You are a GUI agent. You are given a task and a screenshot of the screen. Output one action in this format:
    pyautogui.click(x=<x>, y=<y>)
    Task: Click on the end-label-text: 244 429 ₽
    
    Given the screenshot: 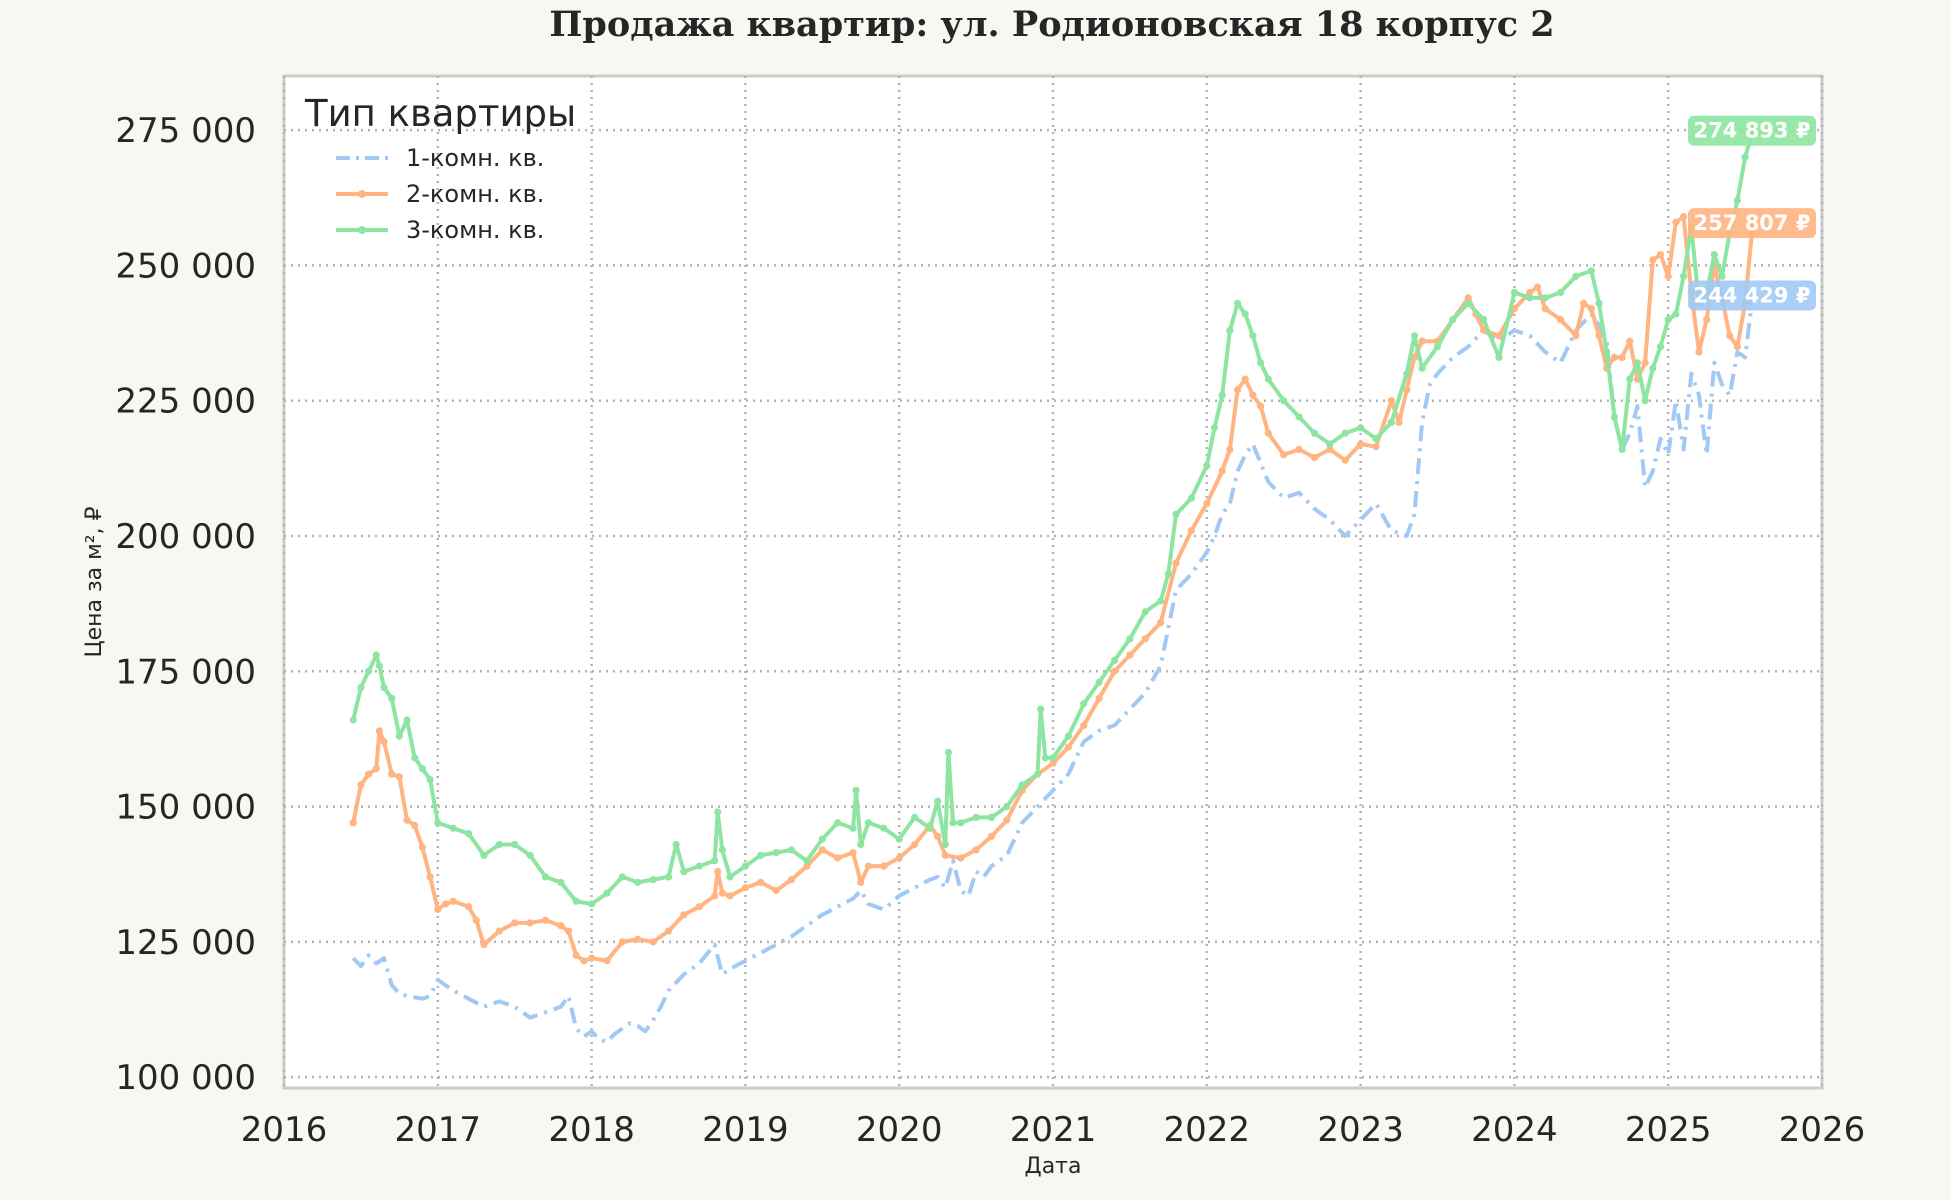 What is the action you would take?
    pyautogui.click(x=1752, y=296)
    